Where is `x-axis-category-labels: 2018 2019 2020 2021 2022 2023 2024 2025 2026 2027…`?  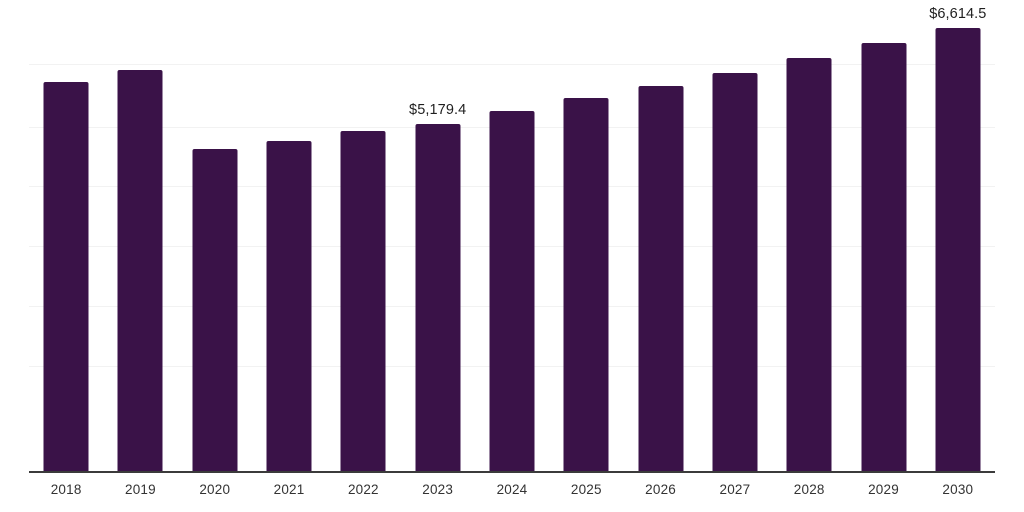
x-axis-category-labels: 2018 2019 2020 2021 2022 2023 2024 2025 2026 2027… is located at coordinates (512, 497).